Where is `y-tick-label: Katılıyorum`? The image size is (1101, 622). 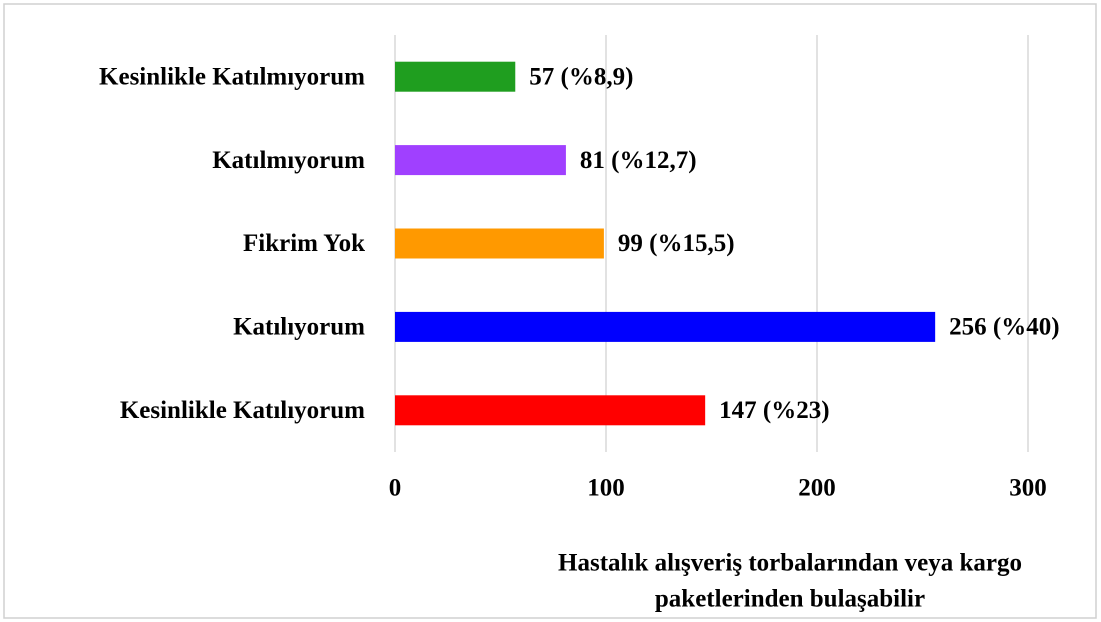 y-tick-label: Katılıyorum is located at coordinates (299, 327).